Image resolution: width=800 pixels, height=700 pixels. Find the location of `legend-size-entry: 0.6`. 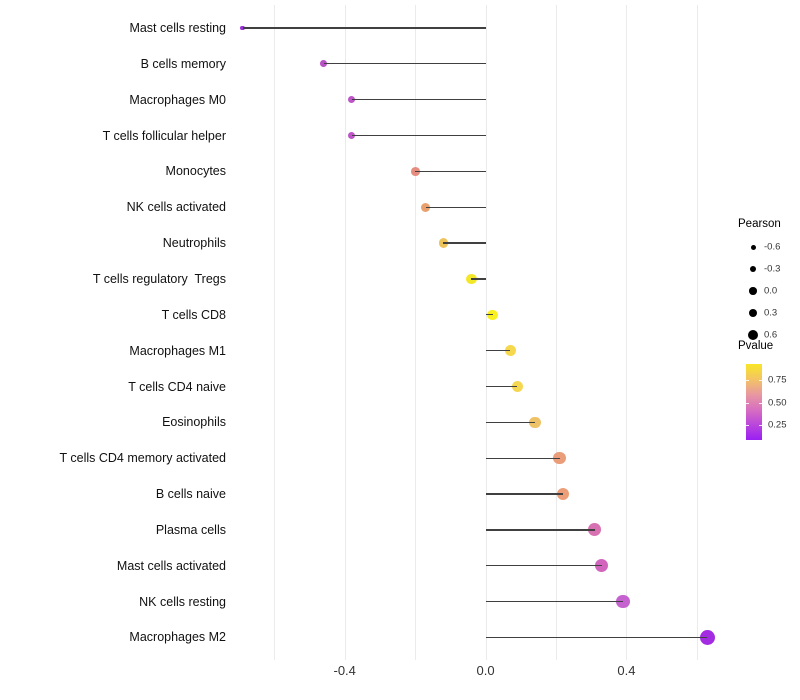

legend-size-entry: 0.6 is located at coordinates (769, 335).